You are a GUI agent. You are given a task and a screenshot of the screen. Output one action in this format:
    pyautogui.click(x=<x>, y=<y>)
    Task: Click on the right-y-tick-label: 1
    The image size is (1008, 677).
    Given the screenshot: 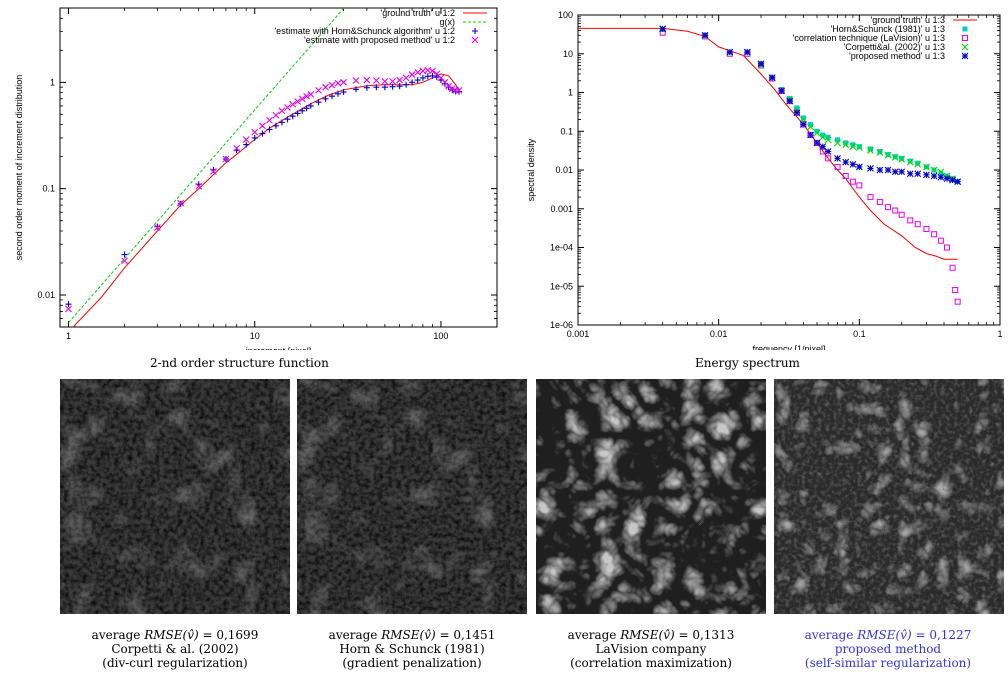 What is the action you would take?
    pyautogui.click(x=570, y=93)
    